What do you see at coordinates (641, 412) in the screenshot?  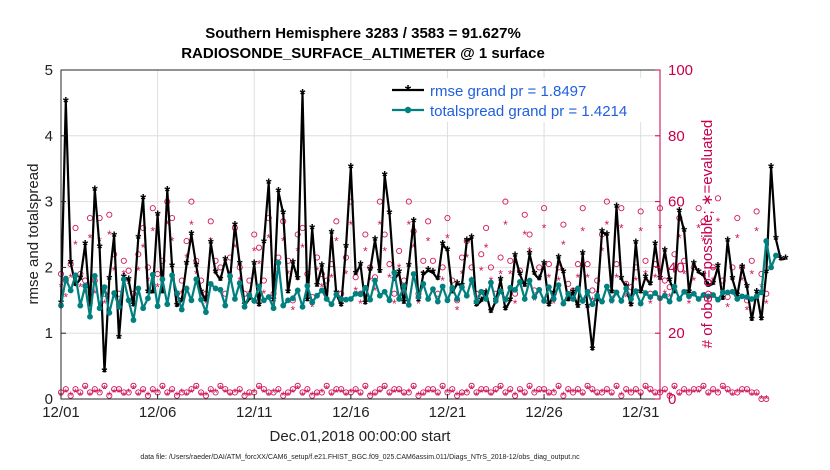 I see `x-tick-label: 12/31` at bounding box center [641, 412].